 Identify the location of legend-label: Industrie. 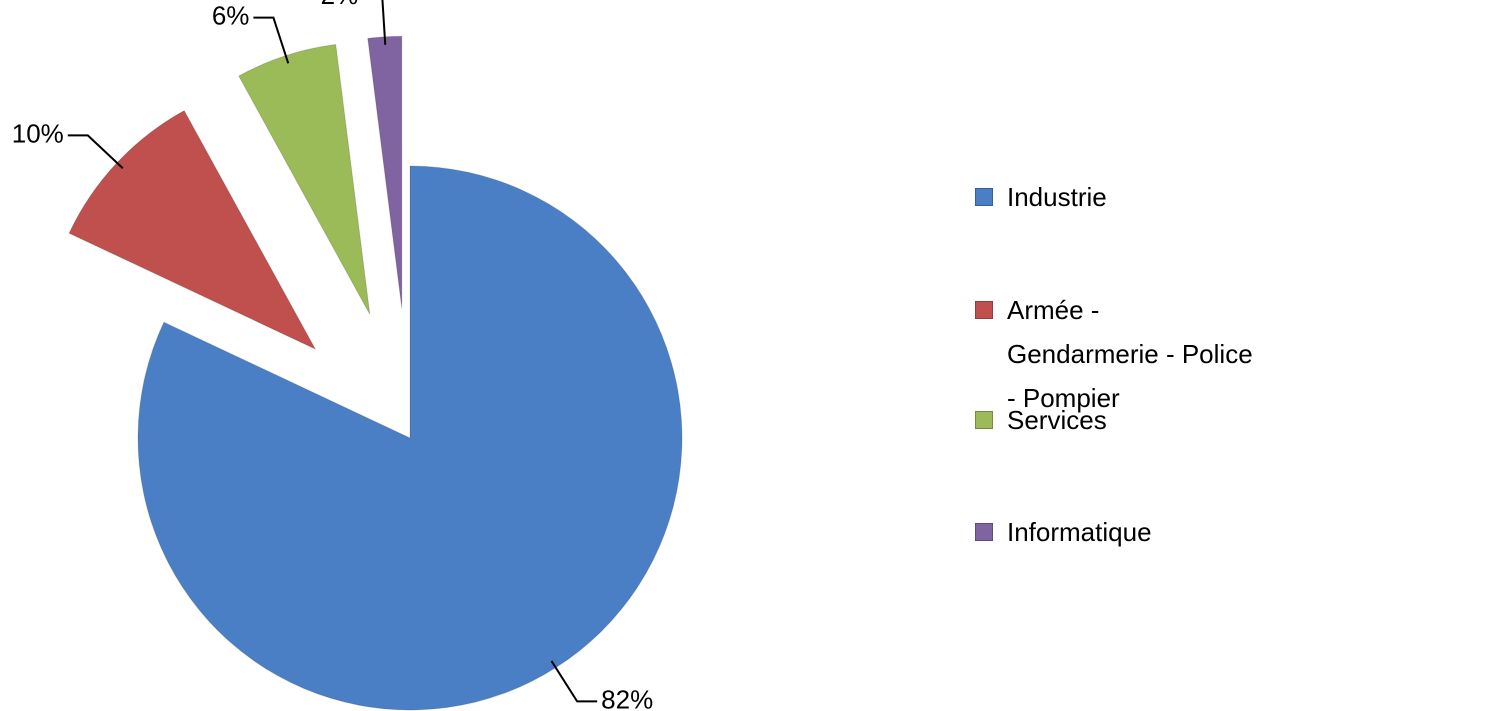
(1057, 197).